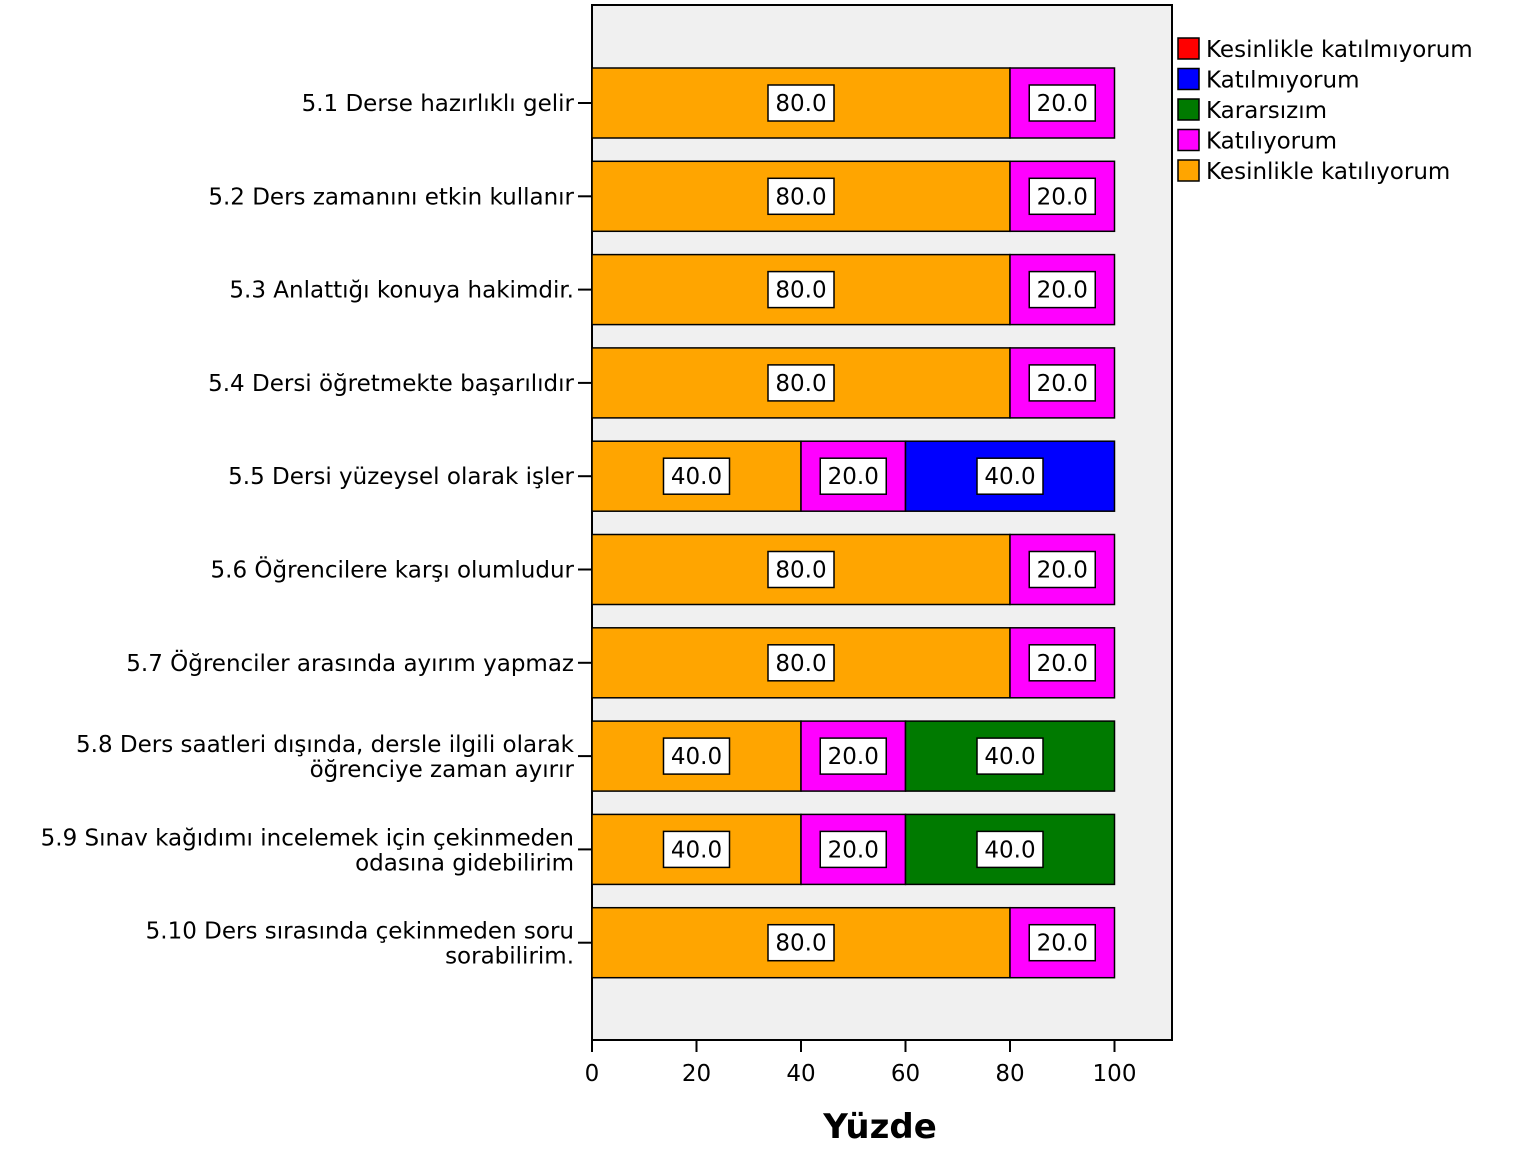  I want to click on category-label: 5.3 Anlattığı konuya hakimdir., so click(401, 291).